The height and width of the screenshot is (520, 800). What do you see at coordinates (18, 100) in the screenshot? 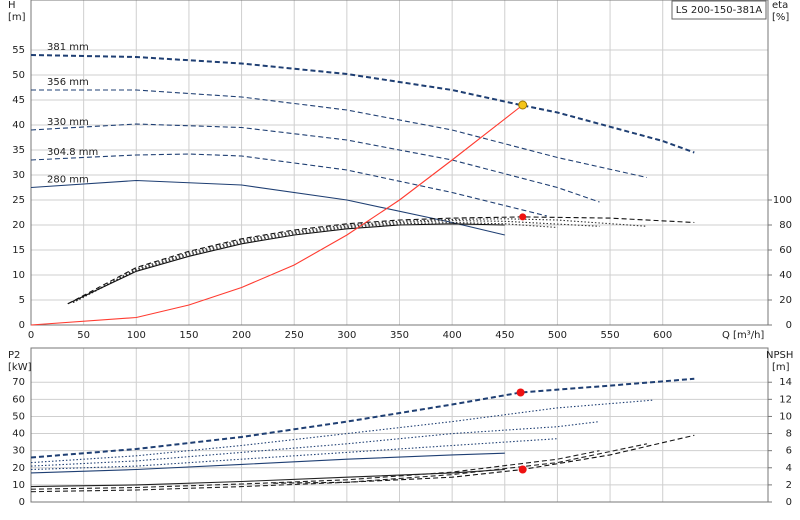
I see `y-tick-label: 45` at bounding box center [18, 100].